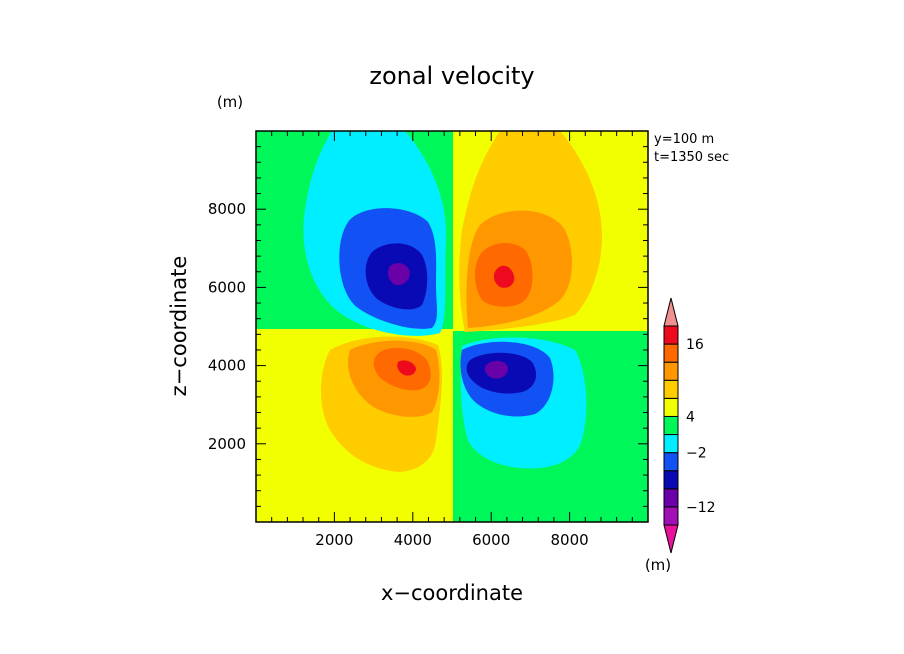  I want to click on y-tick-label: 4000, so click(227, 366).